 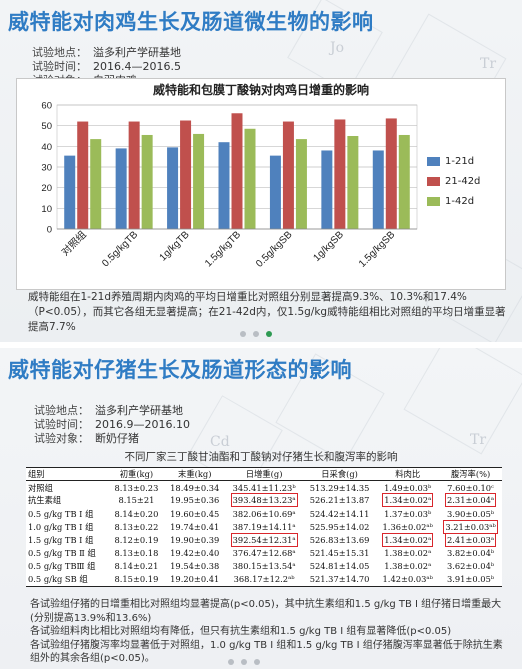 What do you see at coordinates (191, 22) in the screenshot?
I see `page-title: 威特能对肉鸡生长及肠道微生物的影响` at bounding box center [191, 22].